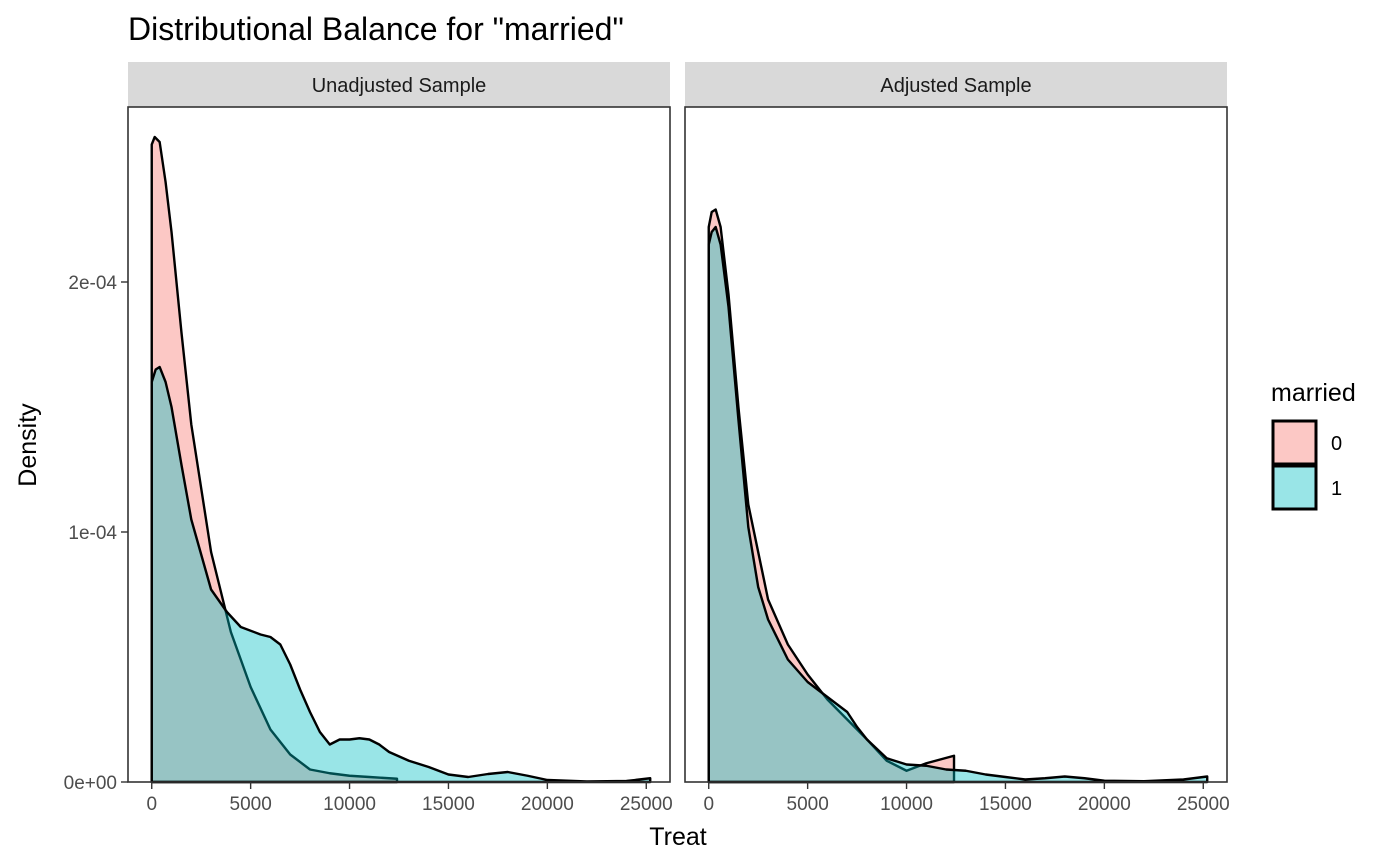 The image size is (1400, 866). I want to click on legend-label-1: 1, so click(1336, 489).